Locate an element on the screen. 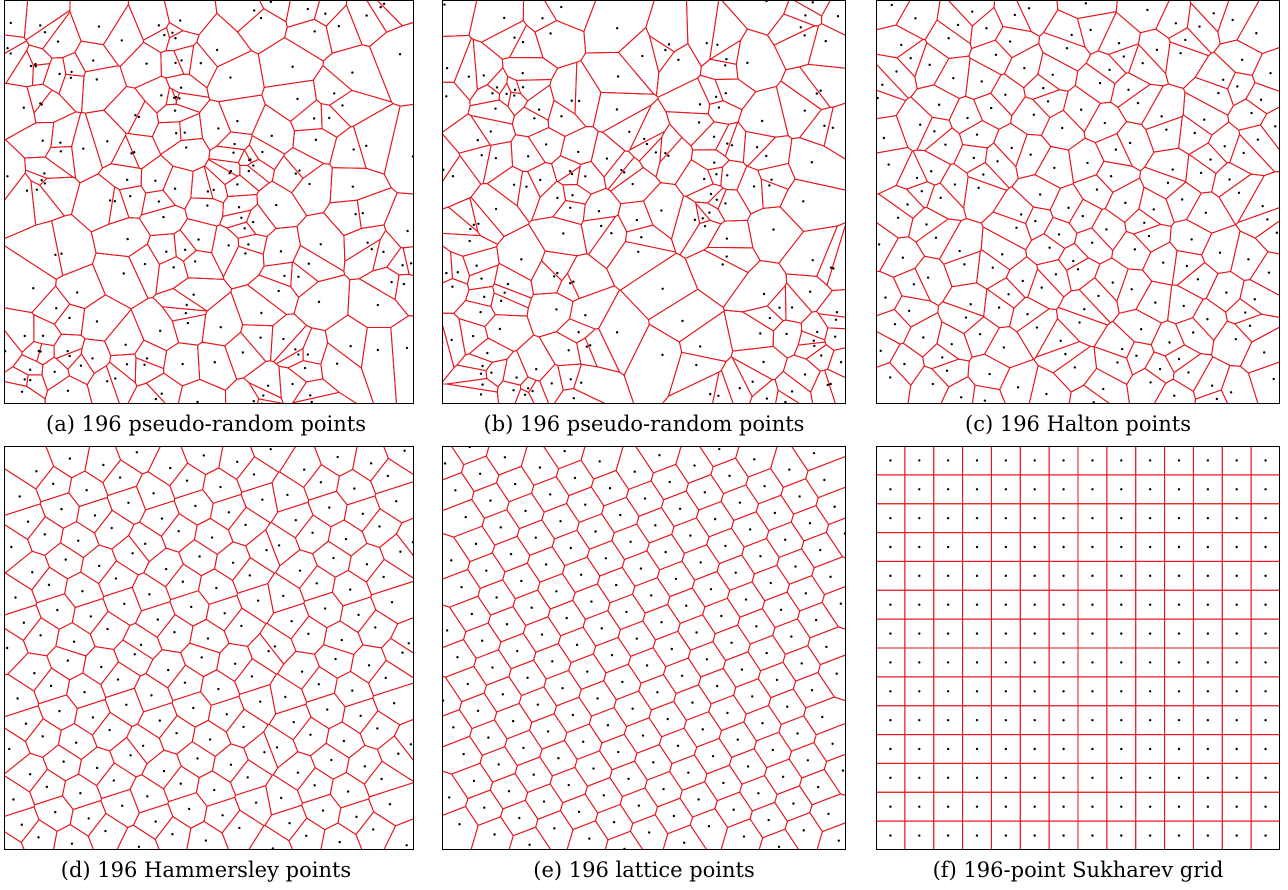 This screenshot has height=890, width=1288. caption-c: (c) 196 Halton points is located at coordinates (1078, 424).